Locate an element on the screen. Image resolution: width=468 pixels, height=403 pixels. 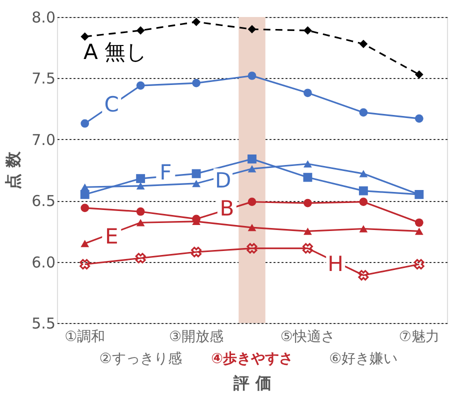
y-tick-label: 8.0 is located at coordinates (44, 17).